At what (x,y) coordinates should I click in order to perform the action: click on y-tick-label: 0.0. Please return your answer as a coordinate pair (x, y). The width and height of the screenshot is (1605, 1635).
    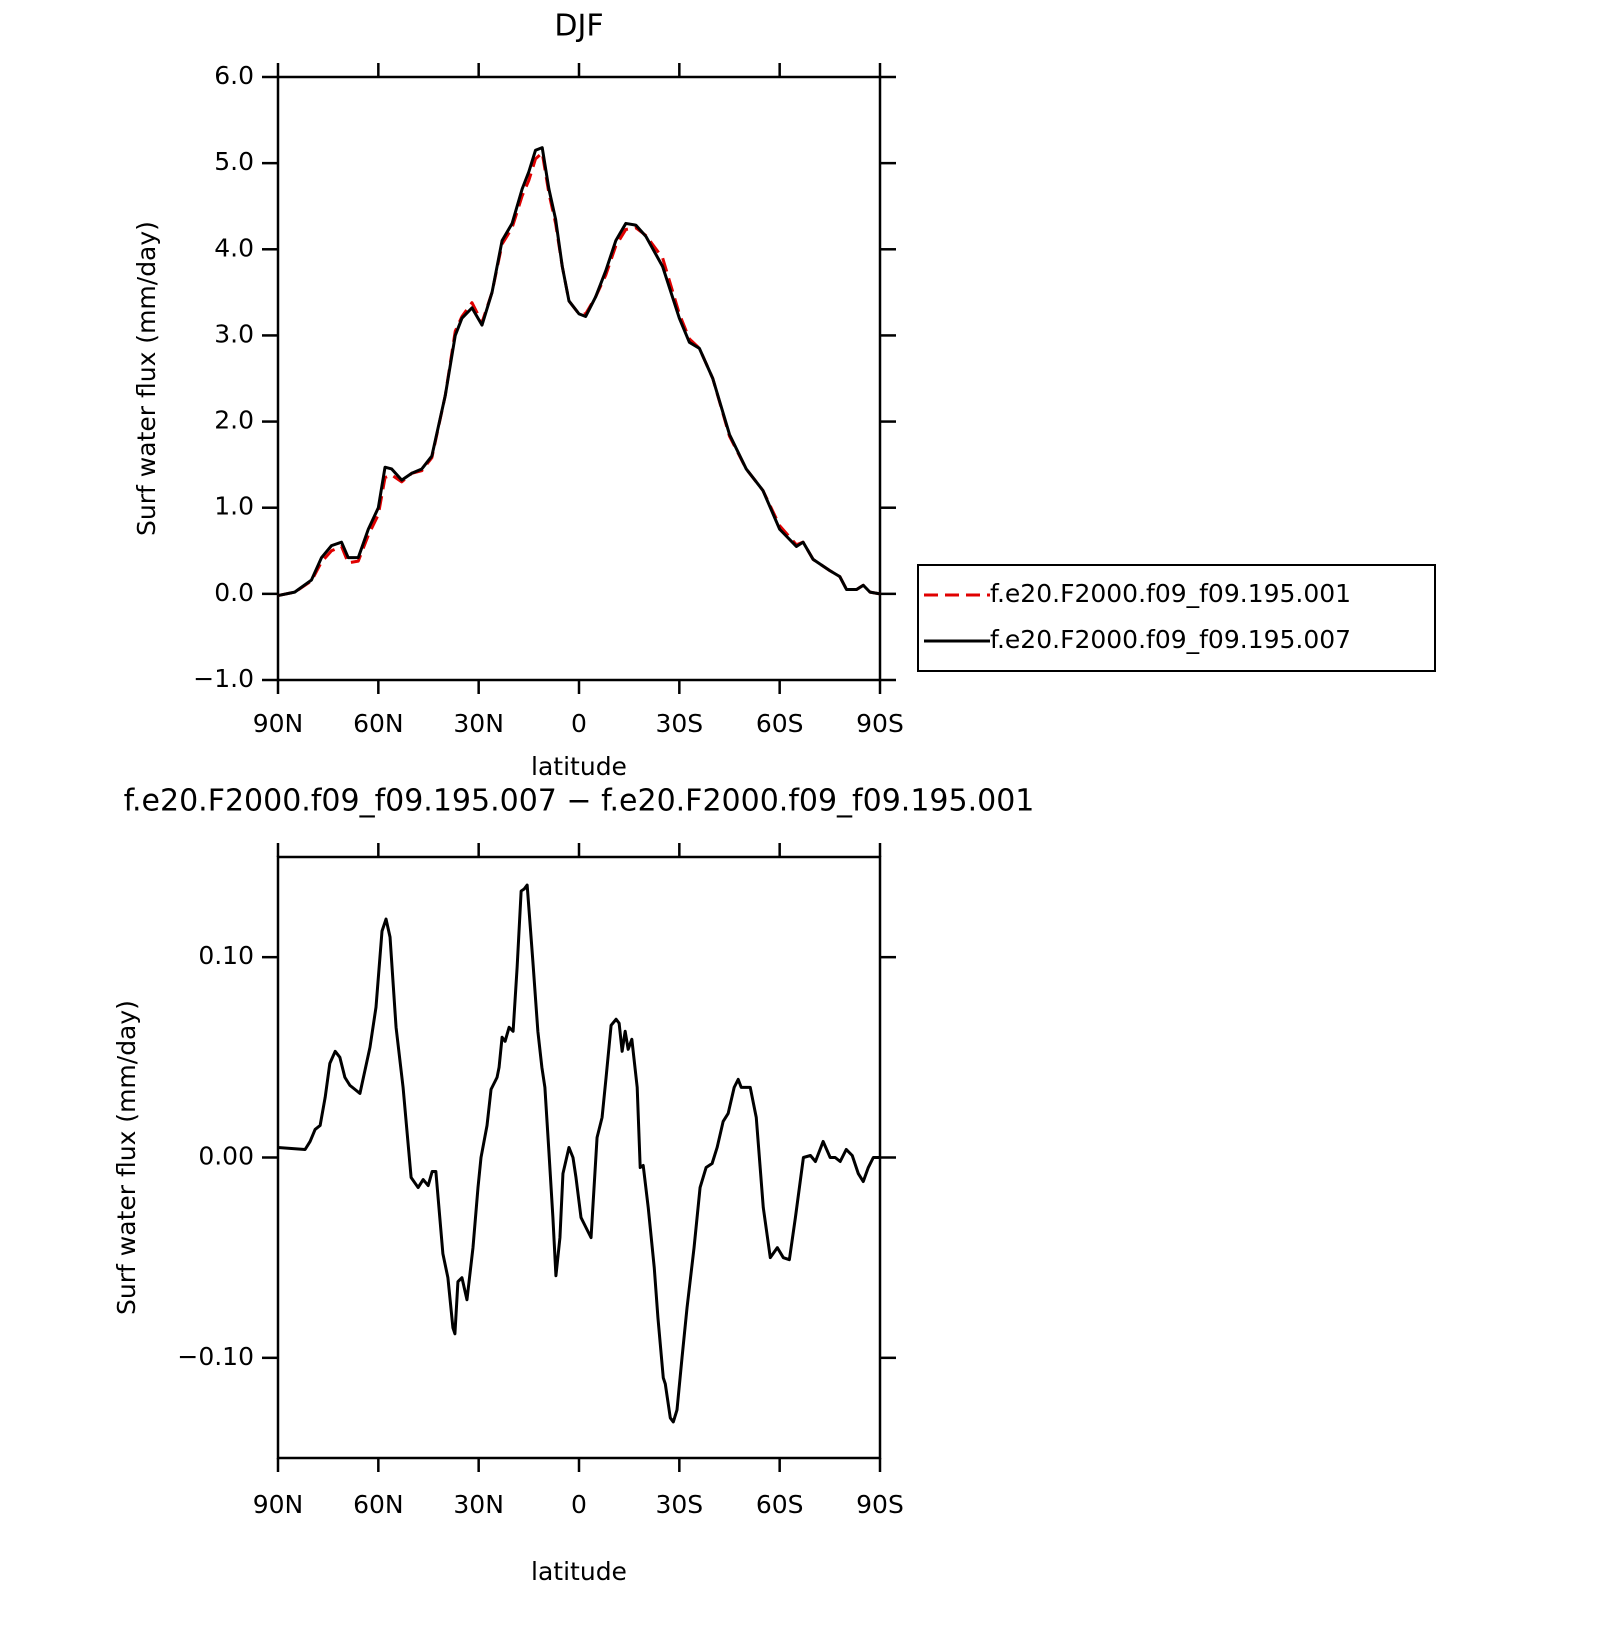
    Looking at the image, I should click on (234, 592).